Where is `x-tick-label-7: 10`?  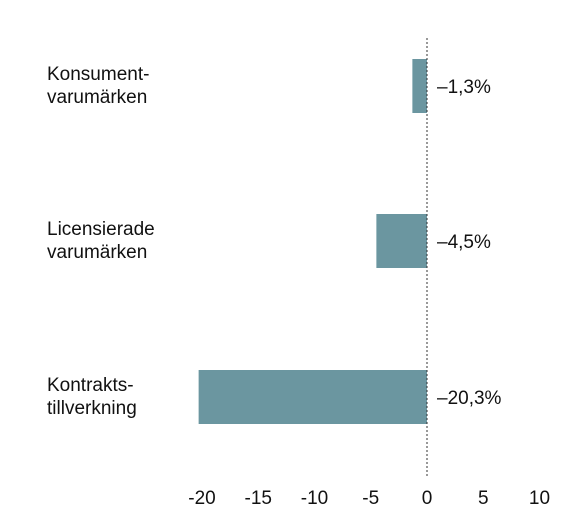 x-tick-label-7: 10 is located at coordinates (539, 498).